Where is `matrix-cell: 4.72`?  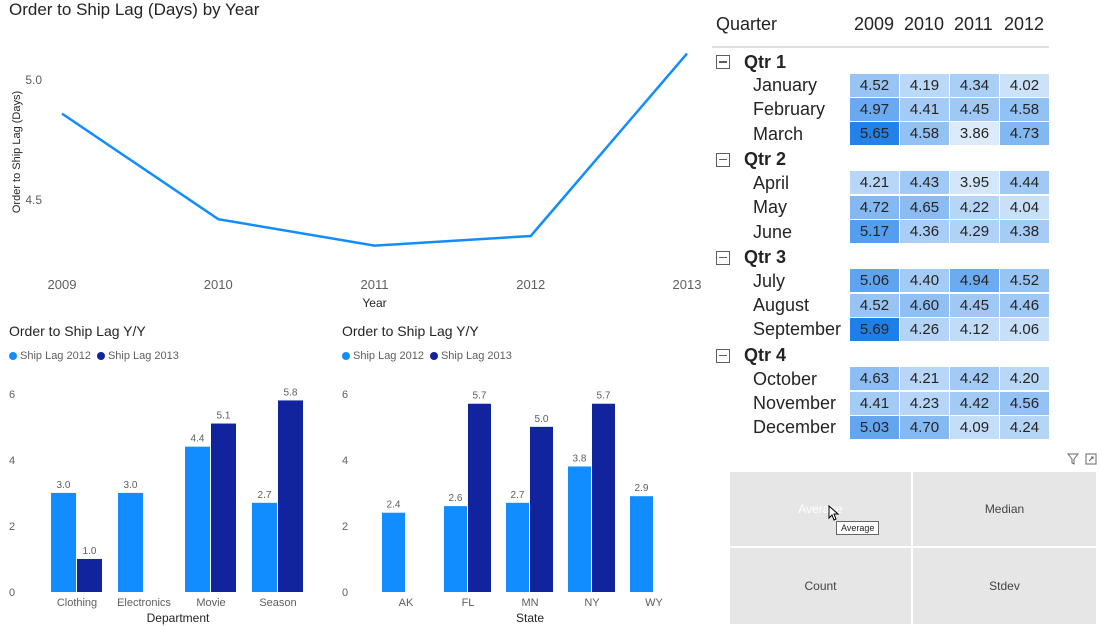 matrix-cell: 4.72 is located at coordinates (874, 207).